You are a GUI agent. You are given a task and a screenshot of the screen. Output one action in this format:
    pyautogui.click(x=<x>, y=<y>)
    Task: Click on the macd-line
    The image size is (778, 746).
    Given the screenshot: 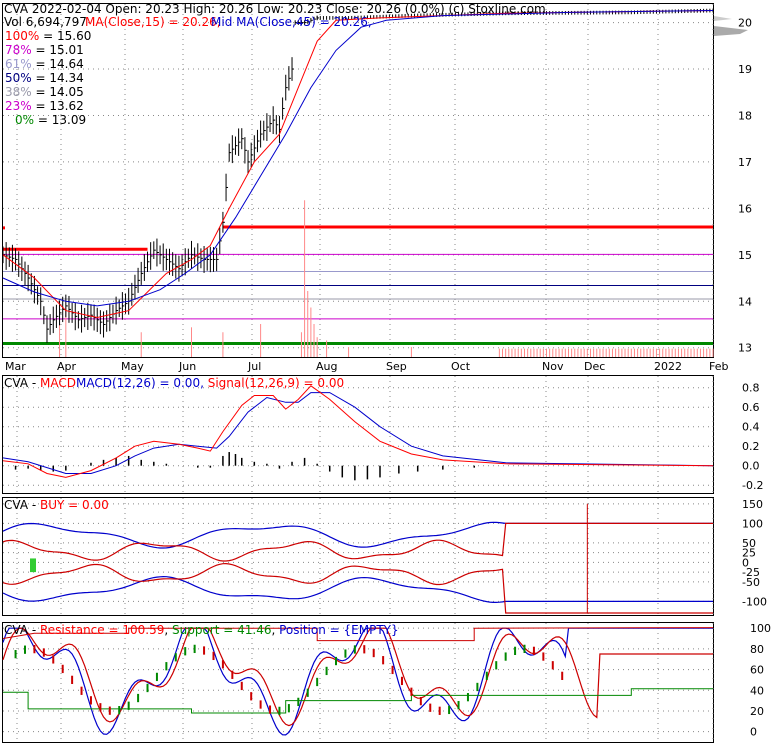 What is the action you would take?
    pyautogui.click(x=358, y=431)
    